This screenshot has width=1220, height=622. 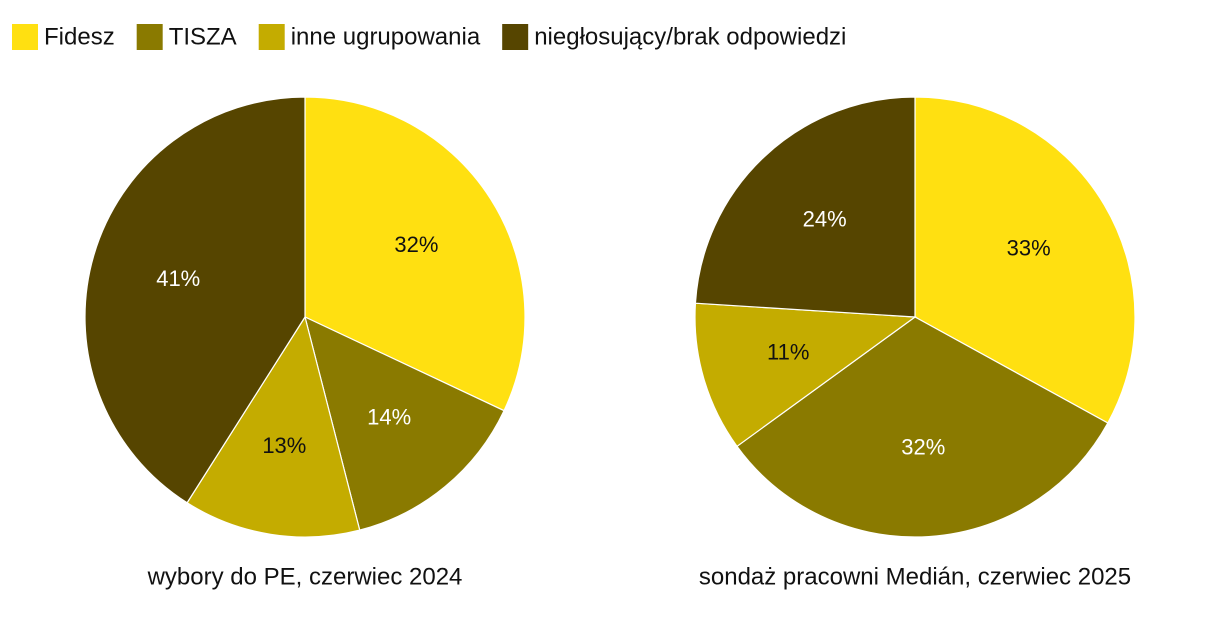 I want to click on legend-label: niegłosujący/brak odpowiedzi, so click(x=690, y=36).